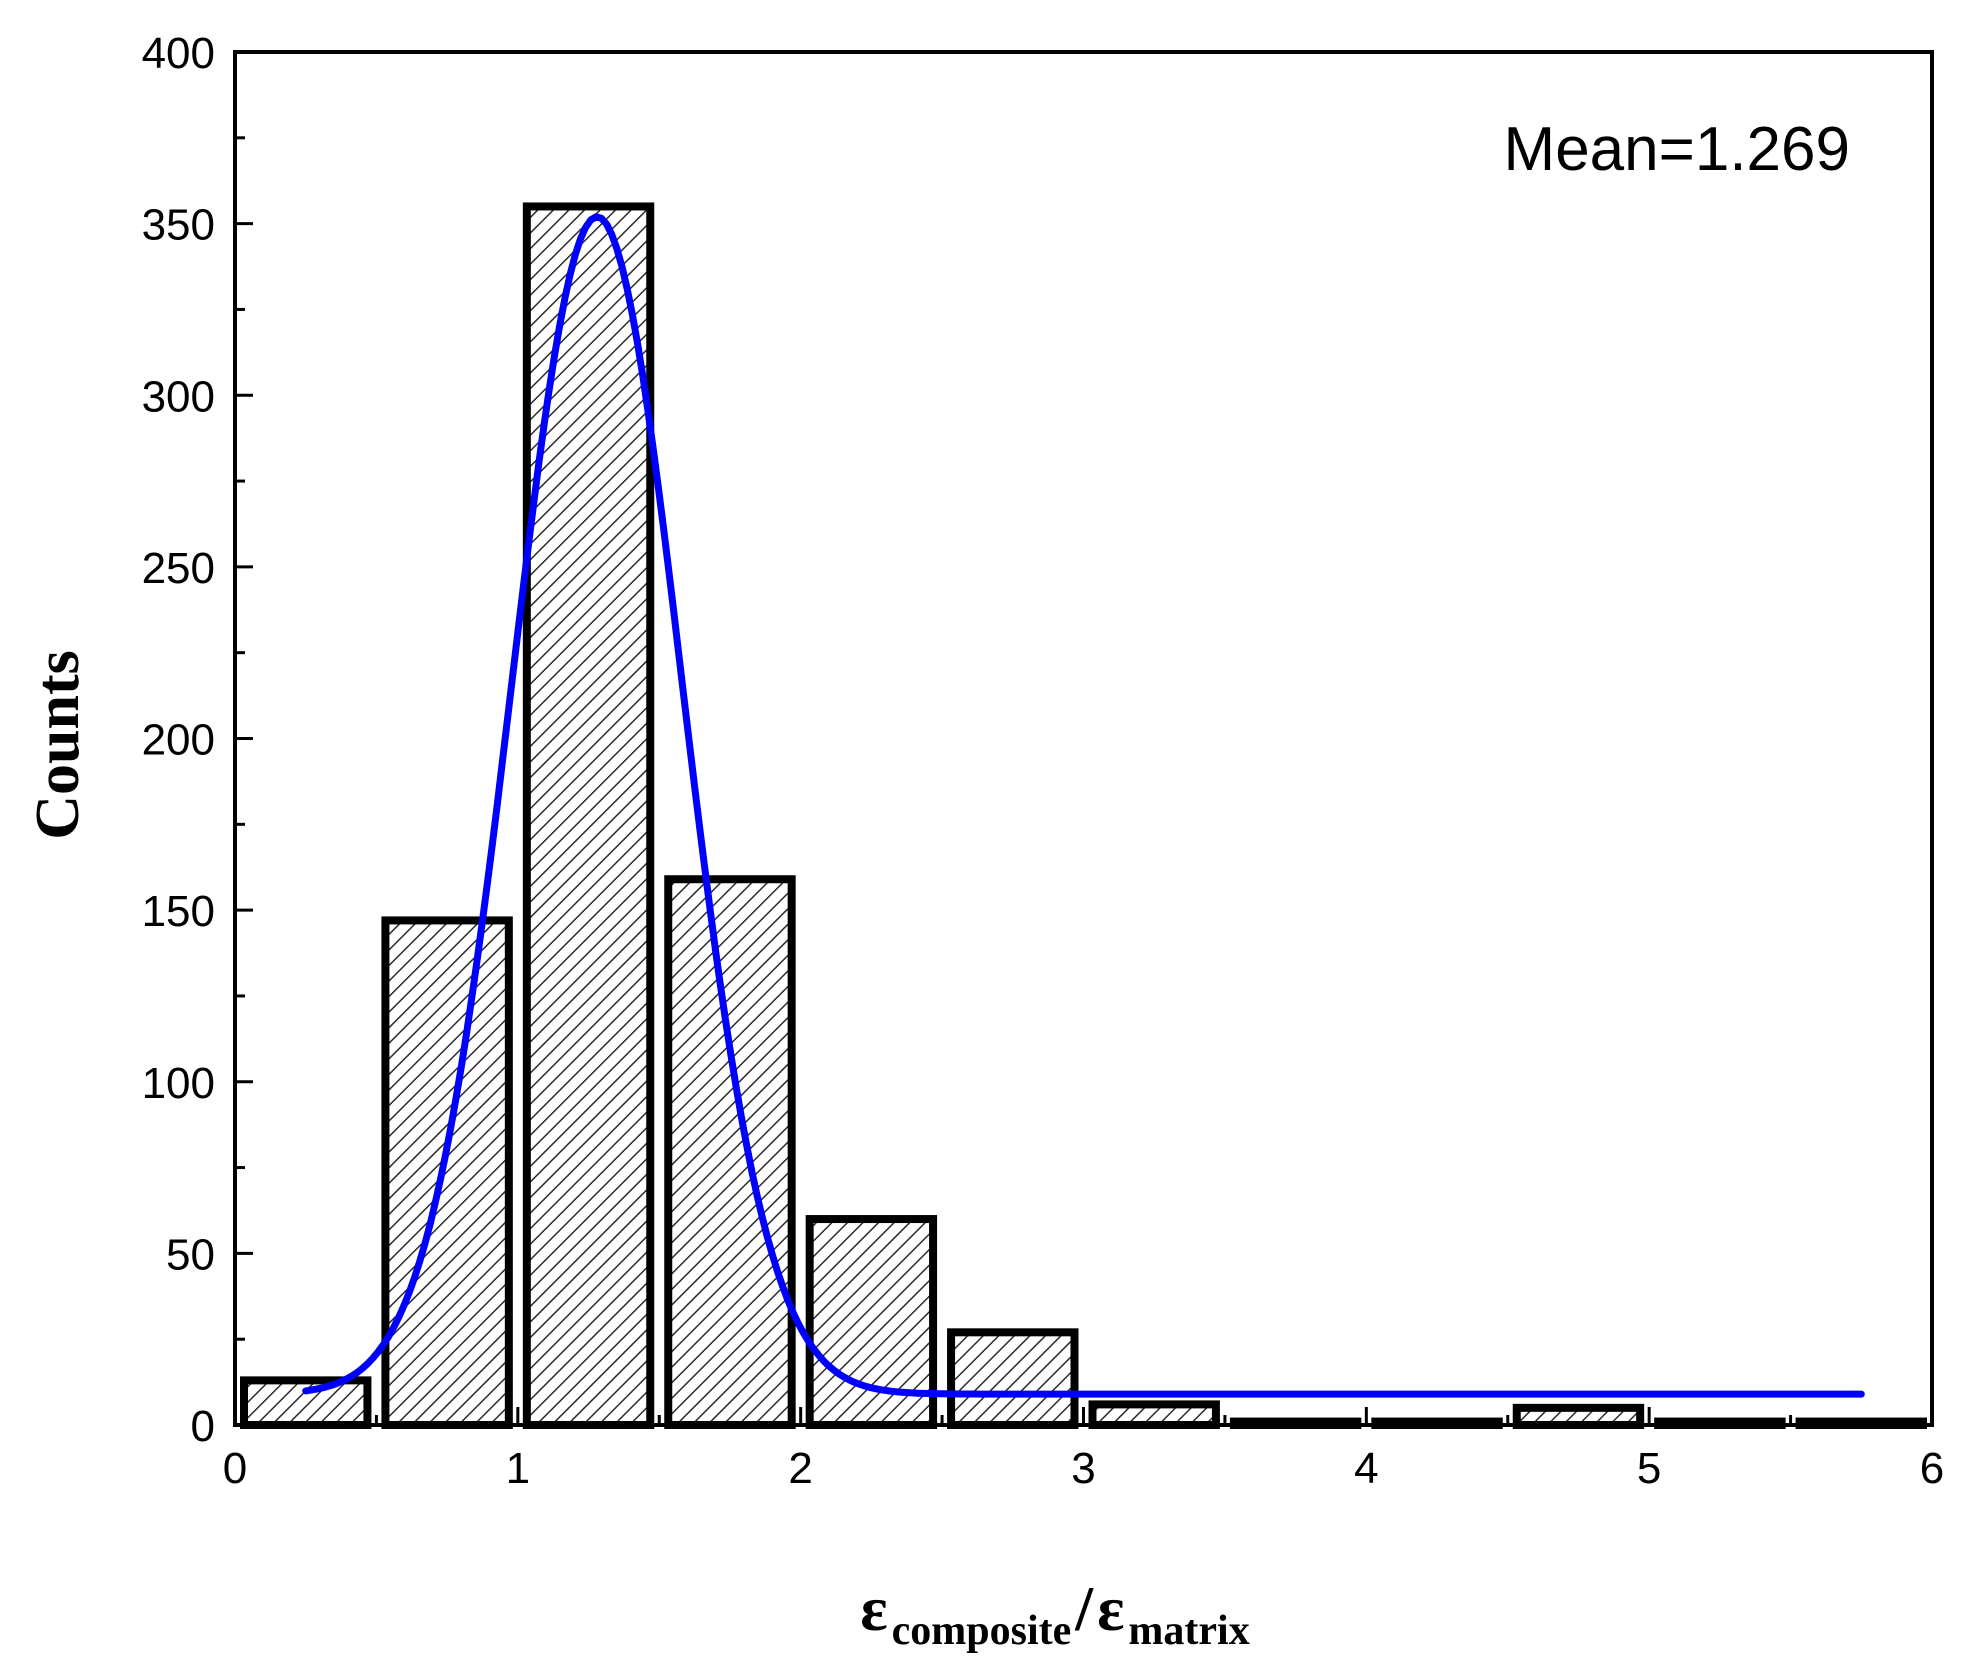 Image resolution: width=1972 pixels, height=1666 pixels. I want to click on x-label-subscript-matrix: matrix, so click(1188, 1631).